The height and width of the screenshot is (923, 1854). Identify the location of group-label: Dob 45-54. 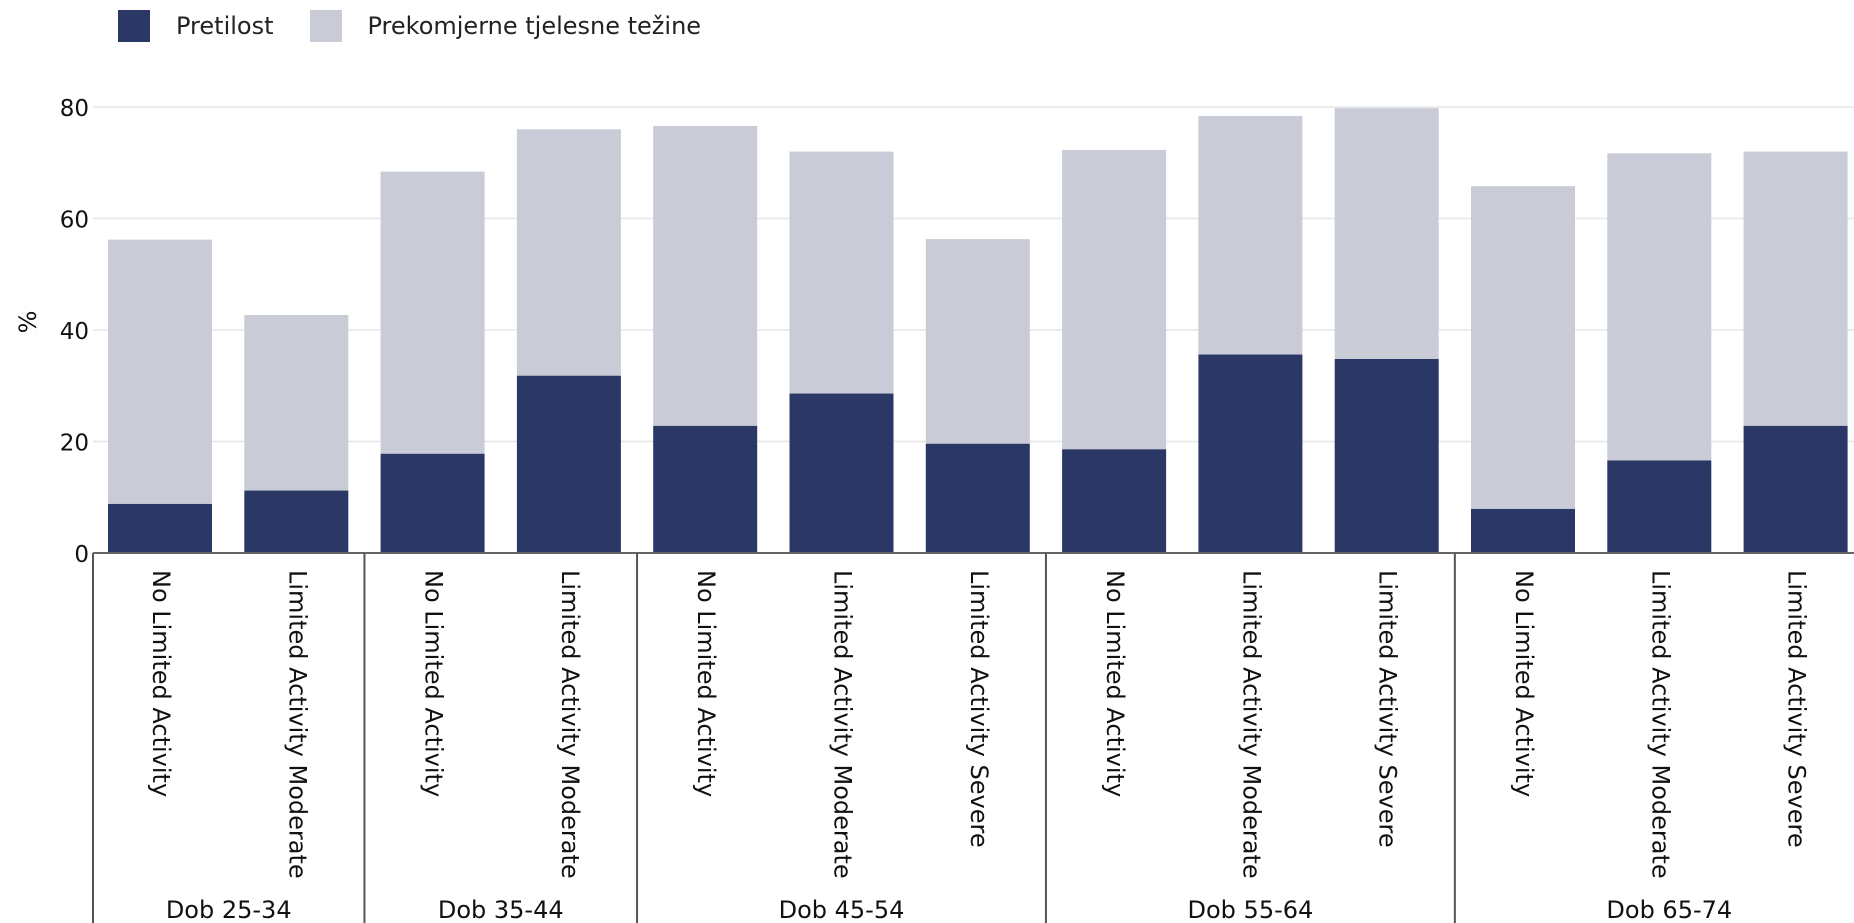
(842, 909).